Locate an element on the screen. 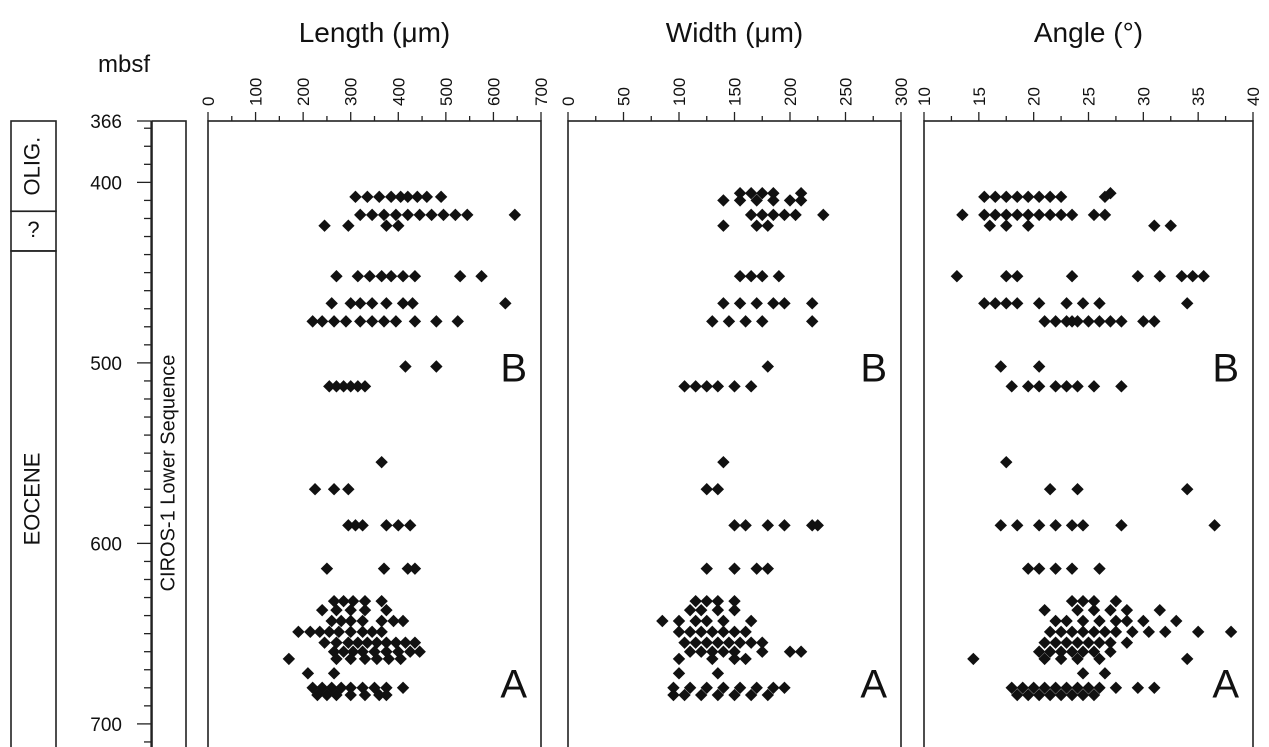 Image resolution: width=1269 pixels, height=747 pixels. x-tick-label: 30 is located at coordinates (1143, 96).